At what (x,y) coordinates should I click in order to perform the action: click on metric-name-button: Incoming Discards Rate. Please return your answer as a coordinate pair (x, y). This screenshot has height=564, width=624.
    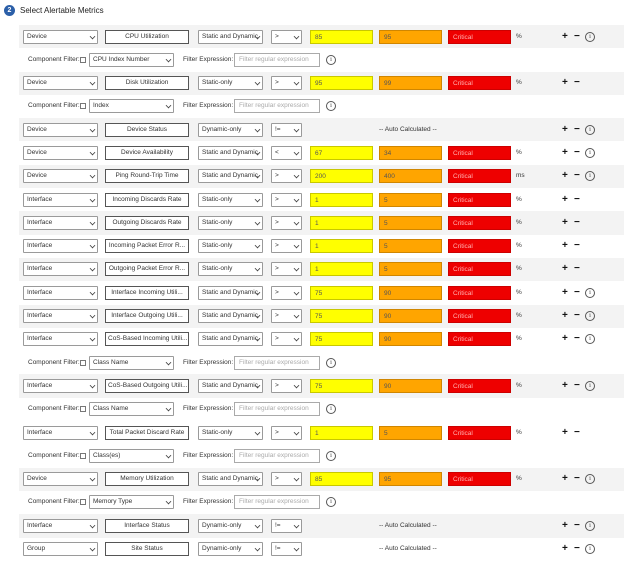
    Looking at the image, I should click on (147, 199).